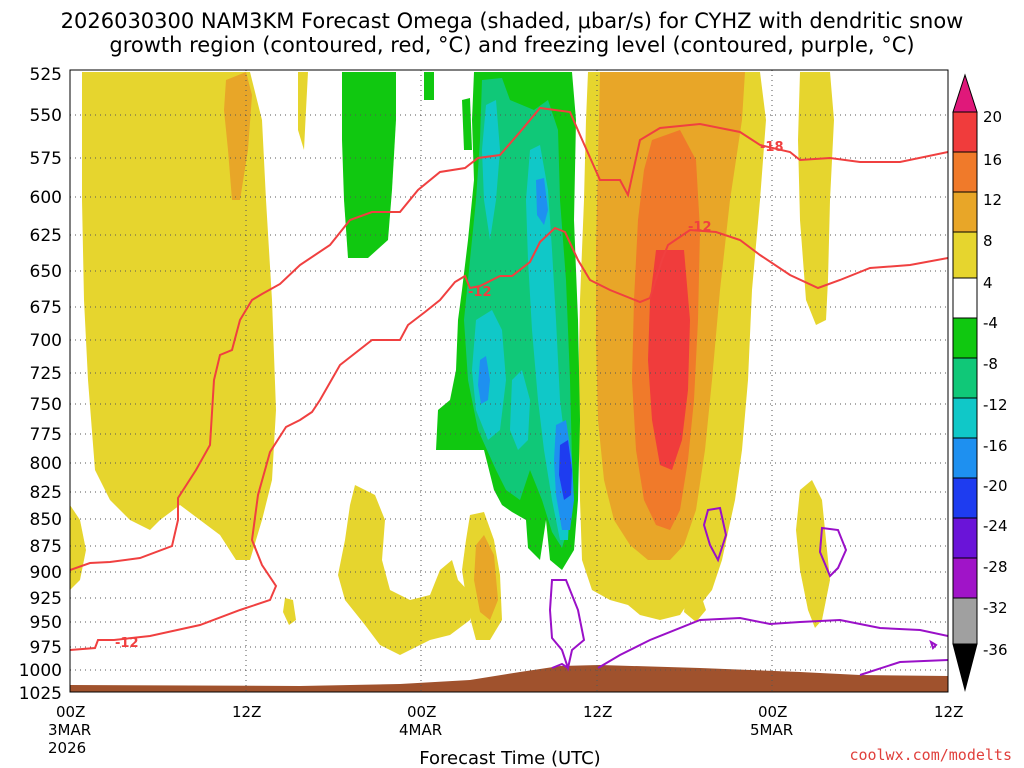  Describe the element at coordinates (46, 464) in the screenshot. I see `y-tick-label: 800` at that location.